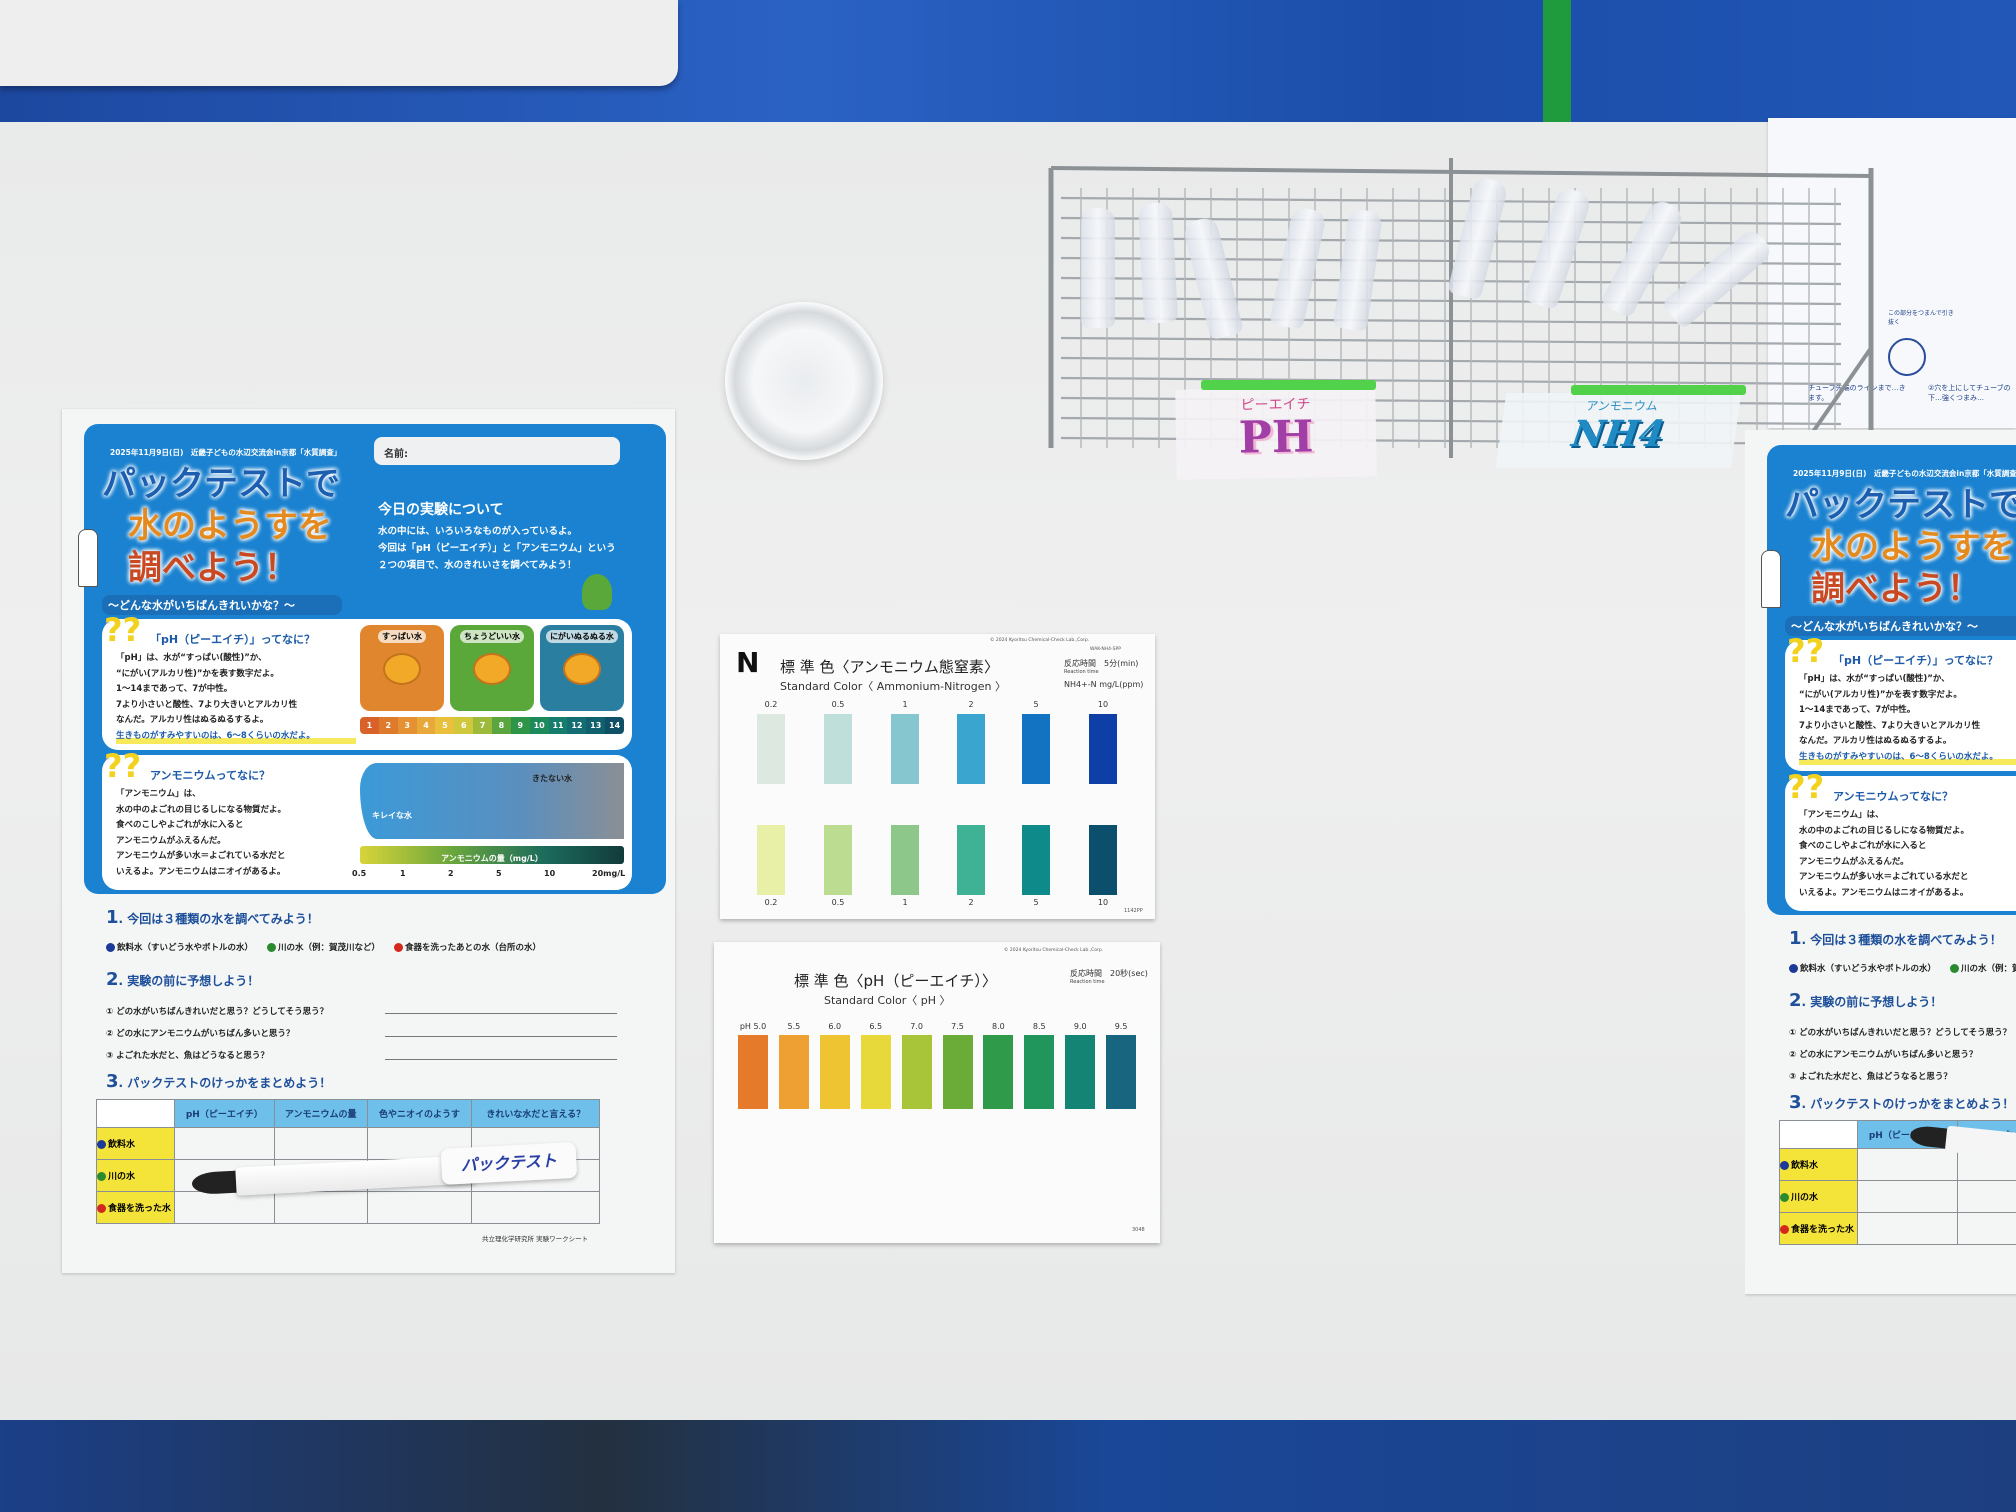  What do you see at coordinates (233, 639) in the screenshot?
I see `ph-heading: 「pH（ピーエイチ）」ってなに？` at bounding box center [233, 639].